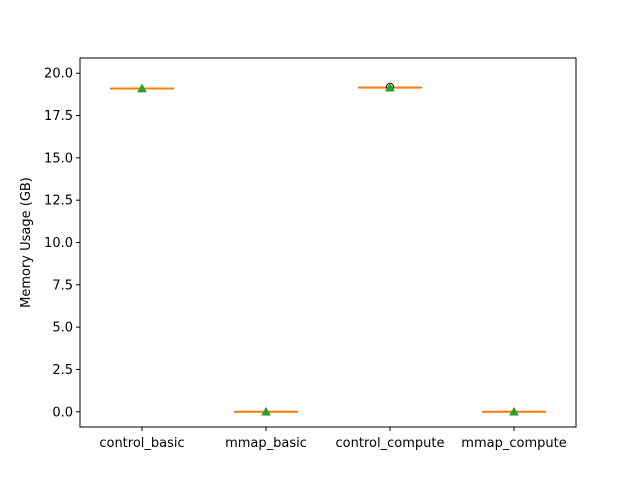 The width and height of the screenshot is (640, 480). What do you see at coordinates (513, 443) in the screenshot?
I see `x-tick-label: mmap_compute` at bounding box center [513, 443].